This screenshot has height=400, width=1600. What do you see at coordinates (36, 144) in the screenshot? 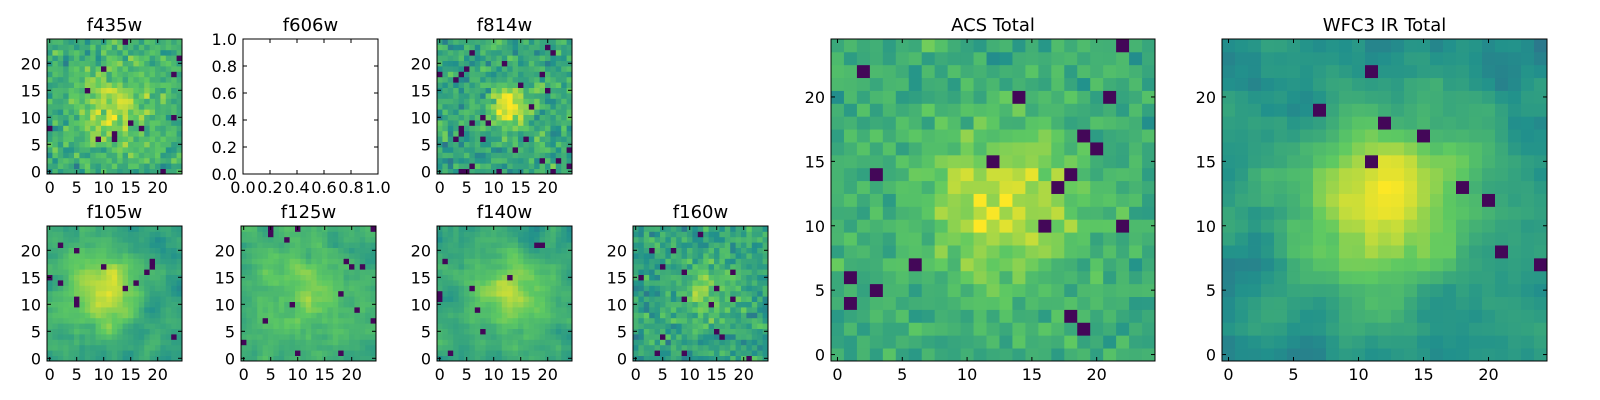
I see `y-tick-label: 5` at bounding box center [36, 144].